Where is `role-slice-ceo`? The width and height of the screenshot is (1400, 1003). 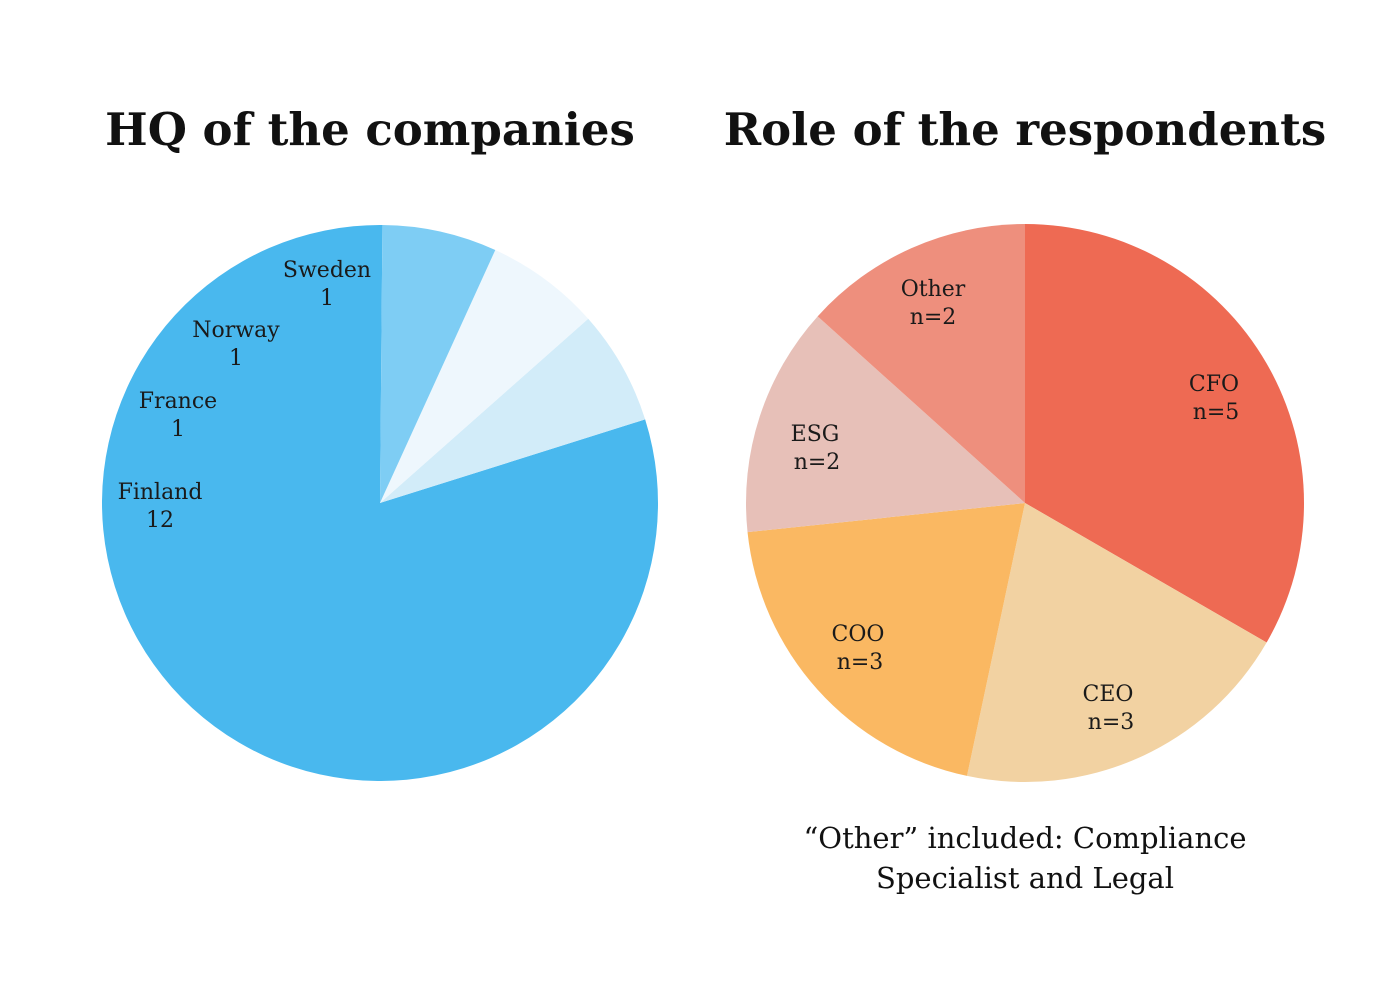 role-slice-ceo is located at coordinates (1116, 642).